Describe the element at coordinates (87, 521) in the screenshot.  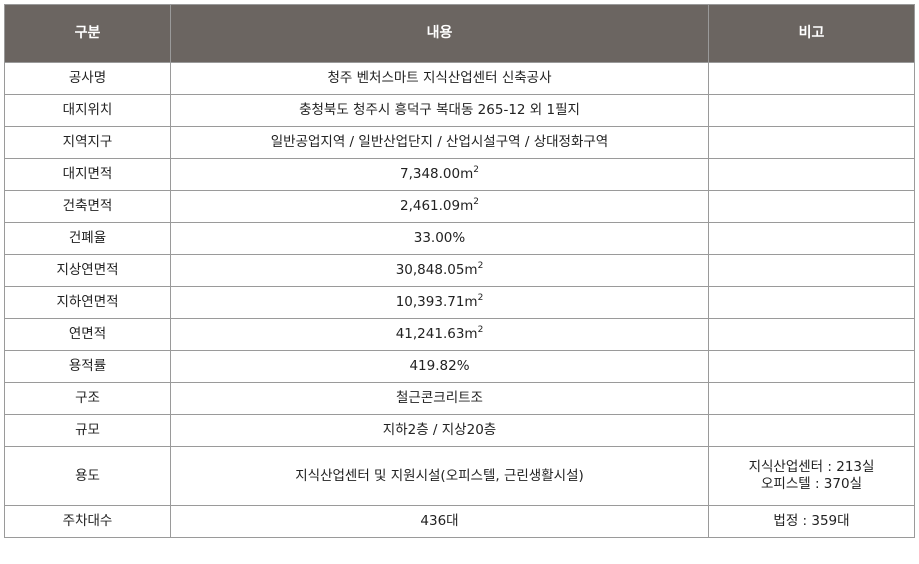
I see `row-category: 주차대수` at that location.